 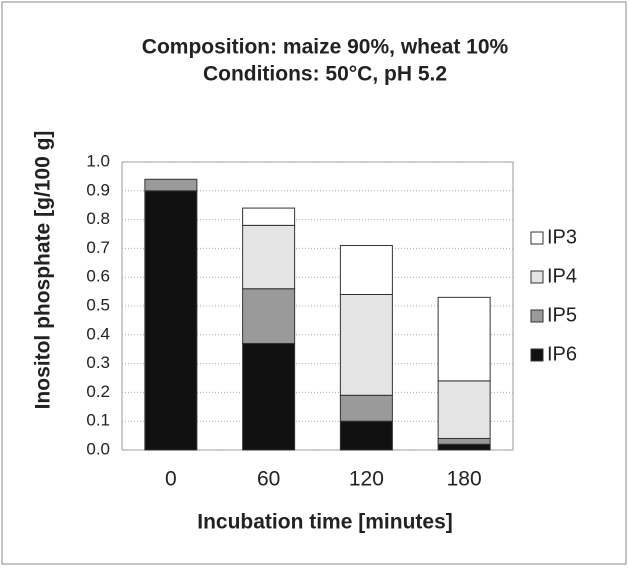 I want to click on x-tick-label: 120, so click(x=366, y=479).